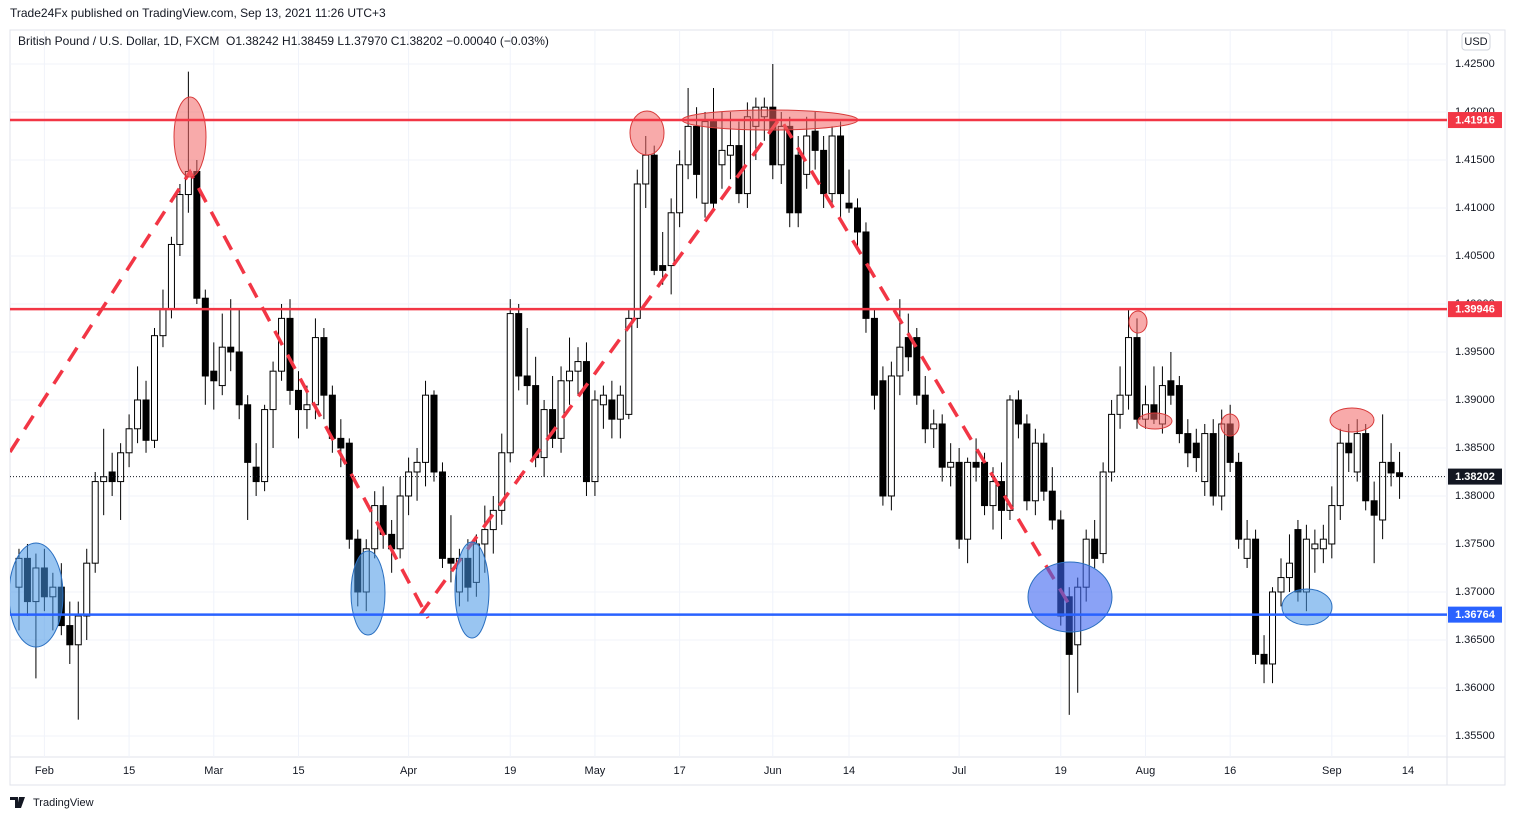 This screenshot has height=821, width=1515. Describe the element at coordinates (1475, 120) in the screenshot. I see `price-badge-label: 1.41916` at that location.